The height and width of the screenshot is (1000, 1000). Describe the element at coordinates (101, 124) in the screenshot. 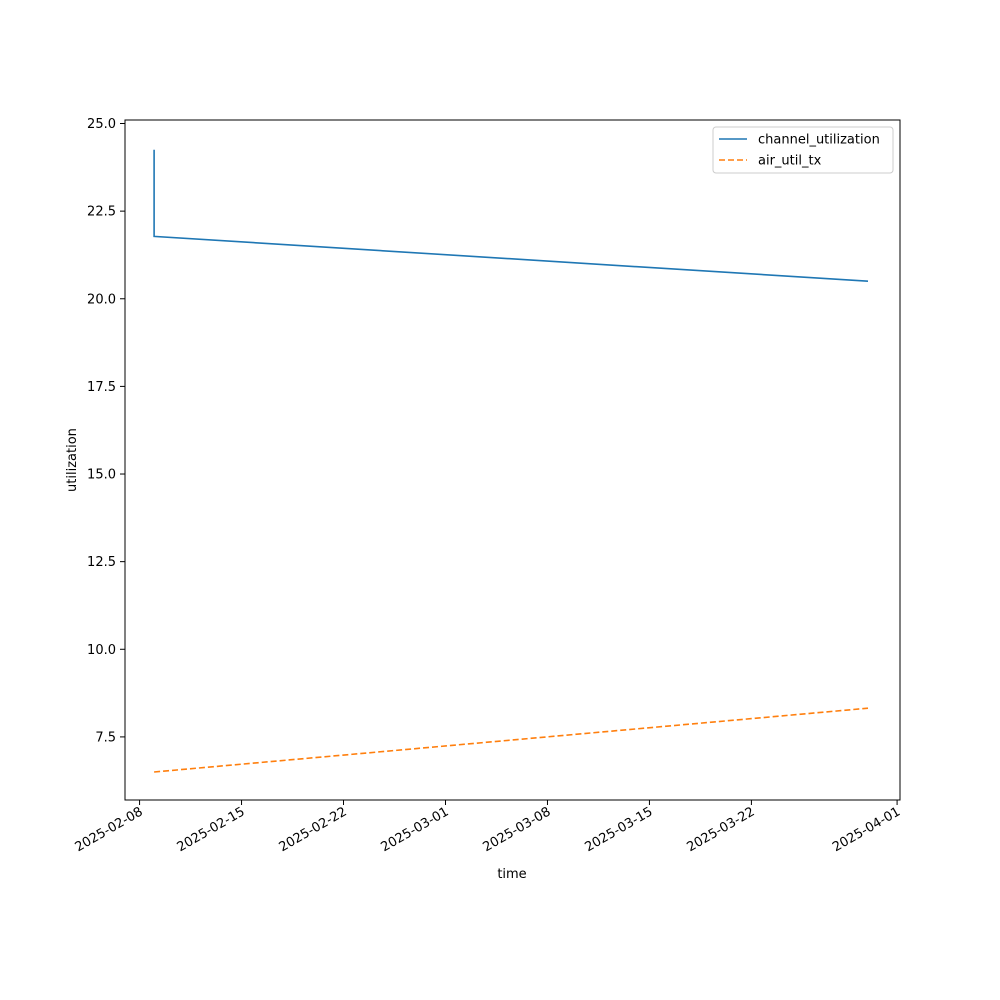

I see `y-tick-label: 25.0` at that location.